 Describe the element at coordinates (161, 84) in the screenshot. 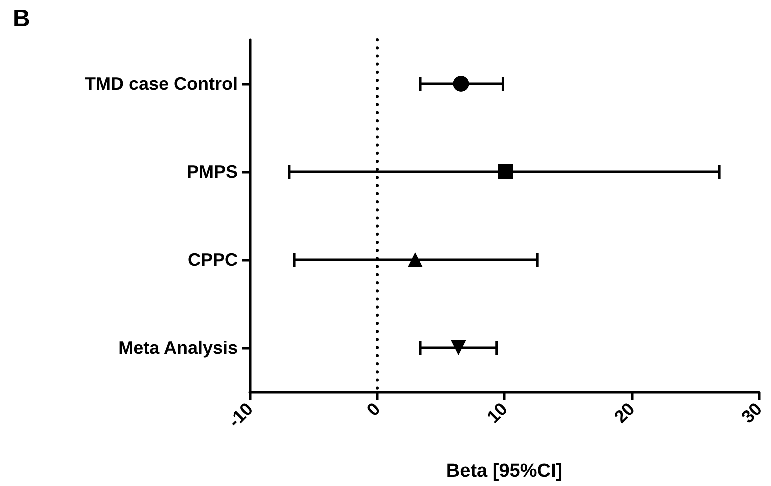

I see `y-tick-label: TMD case Control` at that location.